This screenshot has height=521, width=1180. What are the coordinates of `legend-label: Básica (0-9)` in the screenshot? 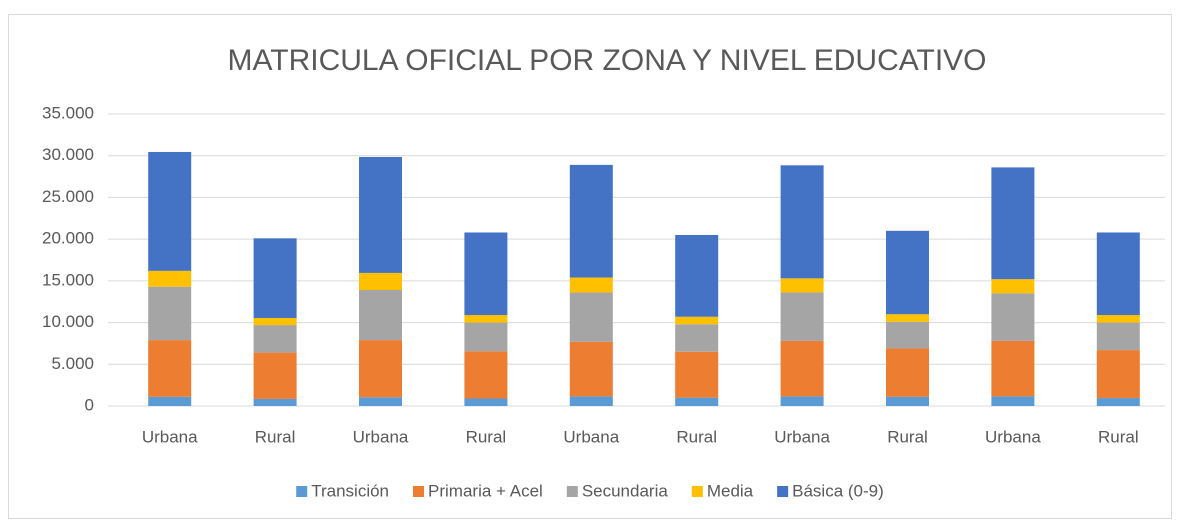 It's located at (838, 490).